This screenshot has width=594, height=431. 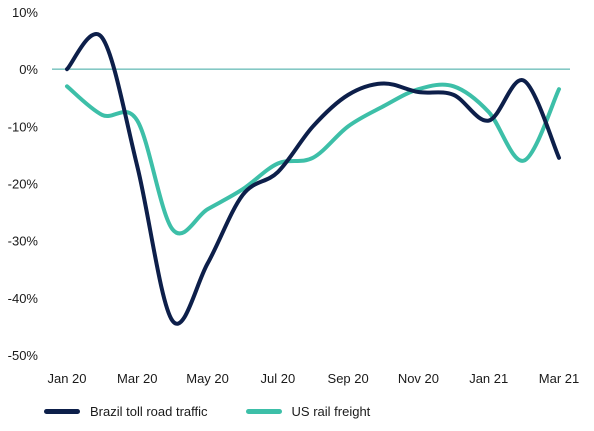 I want to click on legend-swatch-us, so click(x=263, y=411).